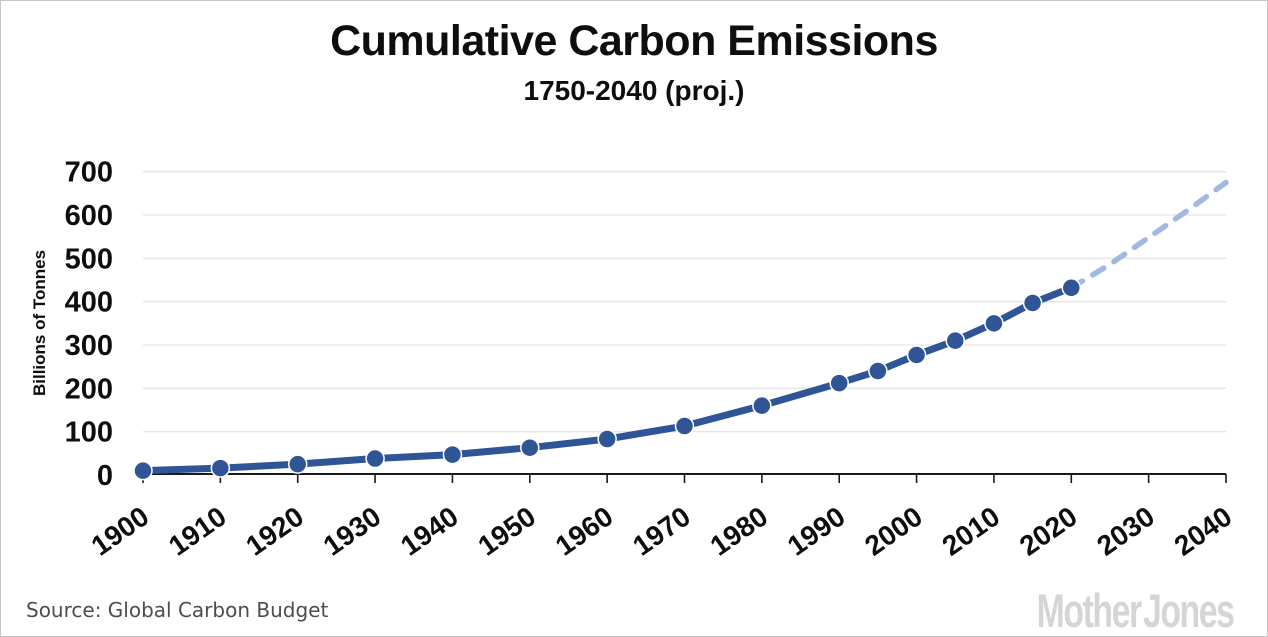  What do you see at coordinates (634, 90) in the screenshot?
I see `chart-subtitle: 1750-2040 (proj.)` at bounding box center [634, 90].